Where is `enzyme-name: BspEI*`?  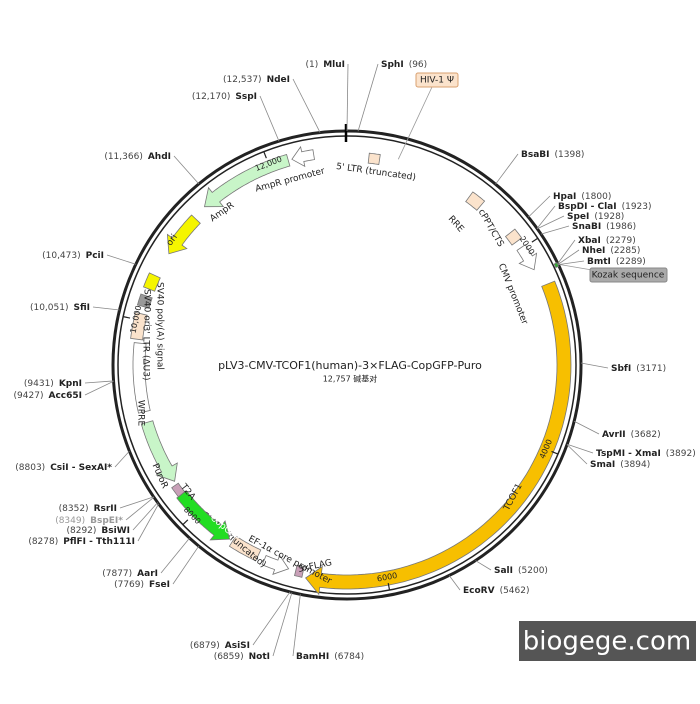
enzyme-name: BspEI* is located at coordinates (106, 521).